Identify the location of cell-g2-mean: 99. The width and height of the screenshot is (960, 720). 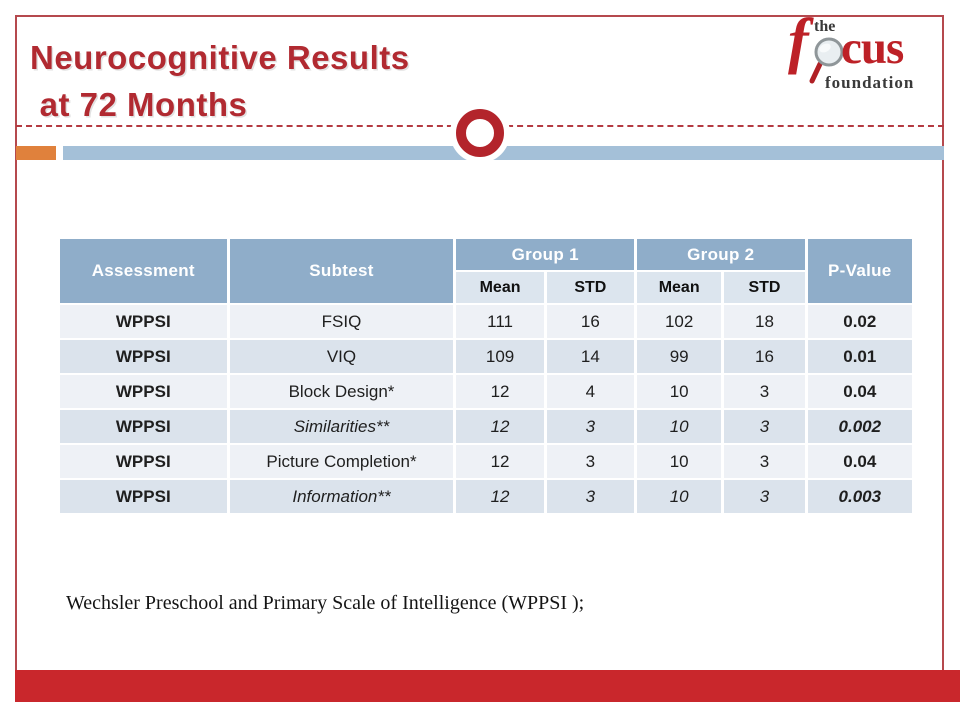
(679, 356).